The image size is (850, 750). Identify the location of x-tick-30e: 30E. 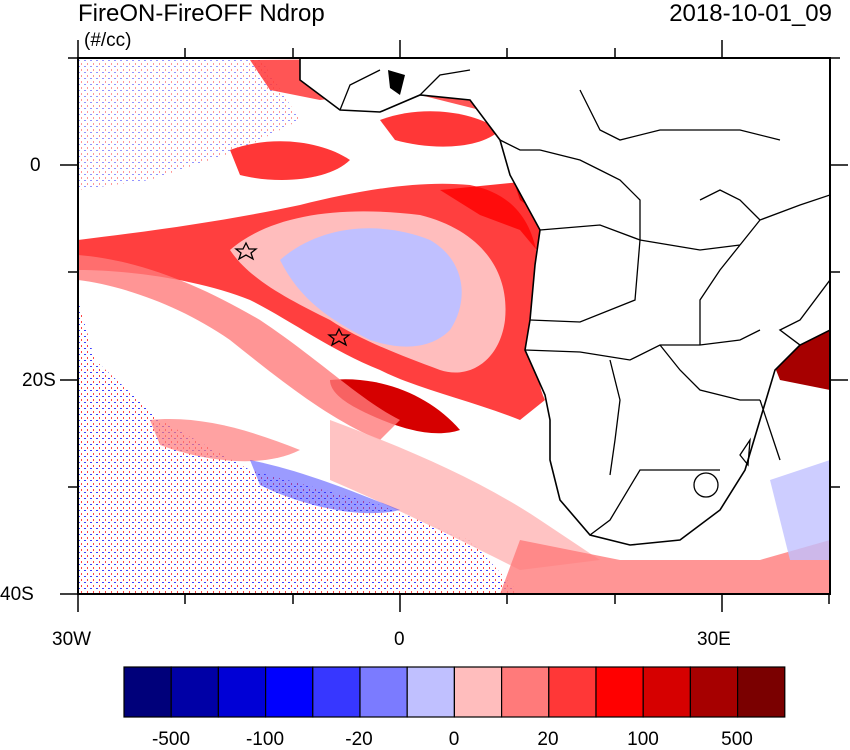
(714, 639).